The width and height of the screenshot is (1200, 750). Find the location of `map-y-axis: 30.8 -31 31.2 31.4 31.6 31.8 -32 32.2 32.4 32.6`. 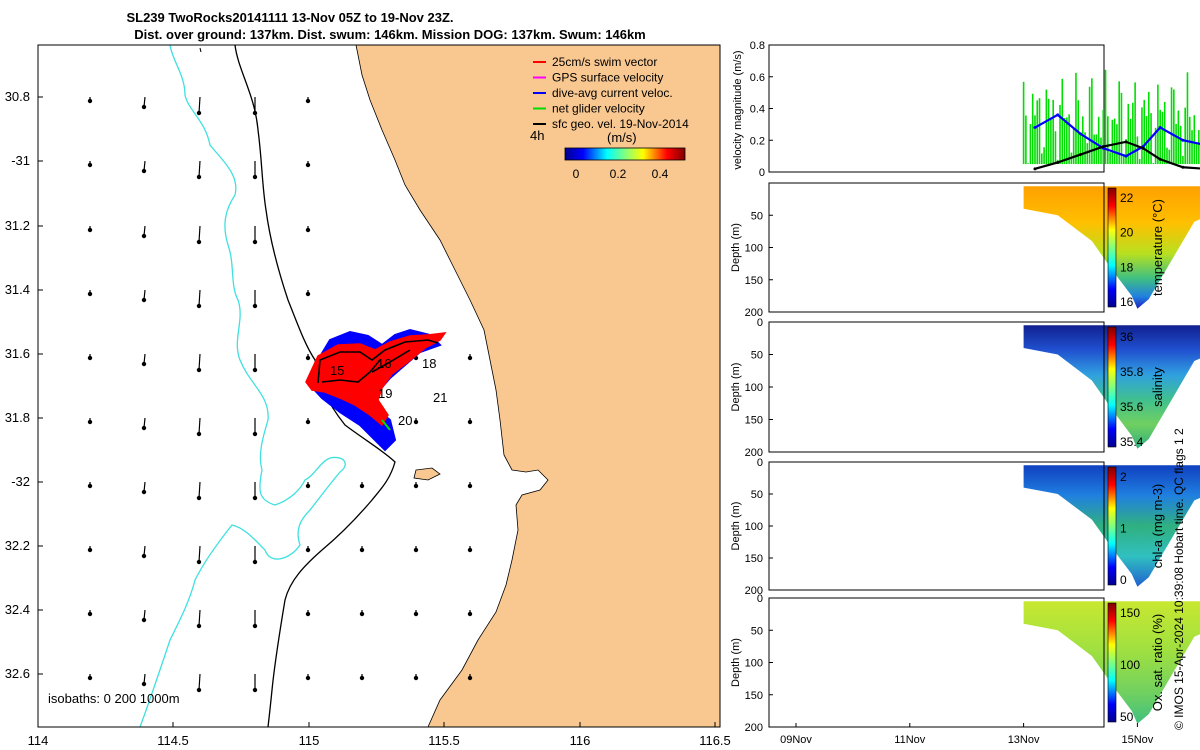

map-y-axis: 30.8 -31 31.2 31.4 31.6 31.8 -32 32.2 32.4 32.6 is located at coordinates (24, 385).